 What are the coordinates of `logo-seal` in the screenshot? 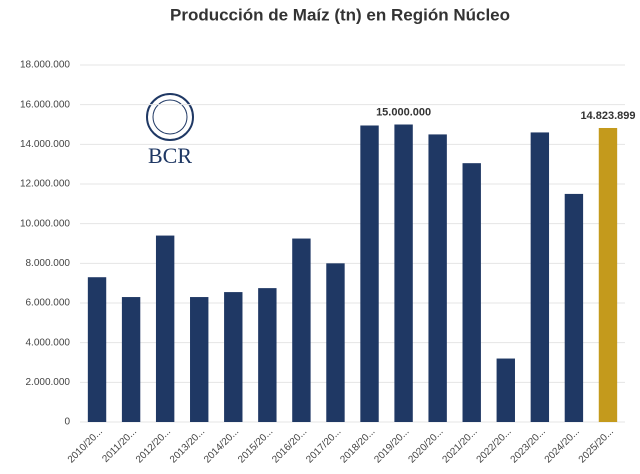 It's located at (170, 117).